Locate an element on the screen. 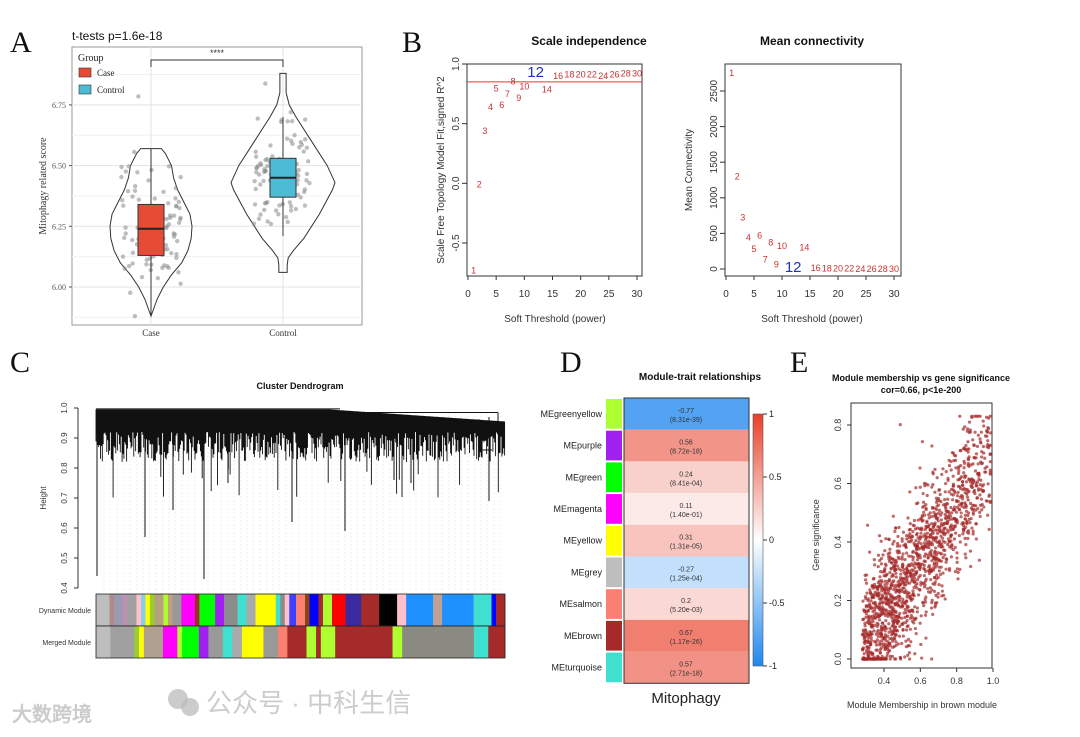  power-label: 30 is located at coordinates (894, 269).